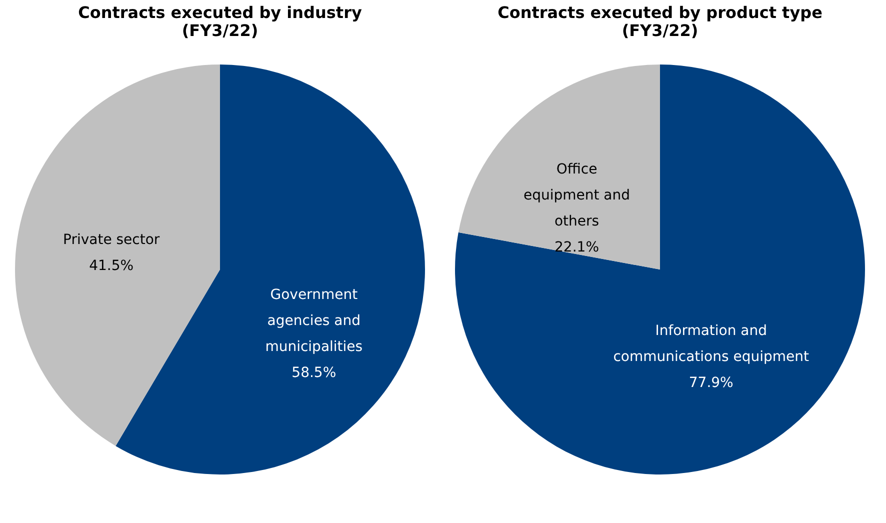 This screenshot has height=523, width=886. What do you see at coordinates (711, 343) in the screenshot?
I see `slice-label: Information and communications equipment` at bounding box center [711, 343].